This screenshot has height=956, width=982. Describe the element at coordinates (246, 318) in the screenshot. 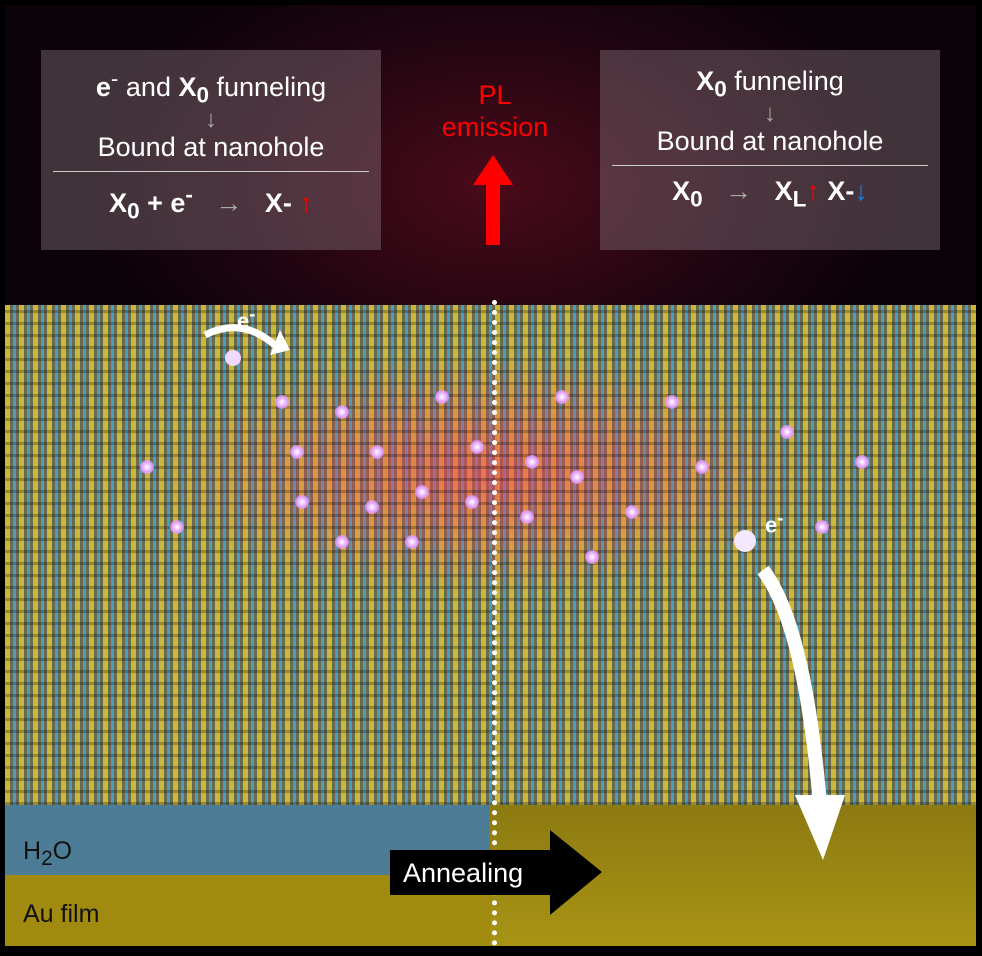

I see `electron-label-left: e-` at that location.